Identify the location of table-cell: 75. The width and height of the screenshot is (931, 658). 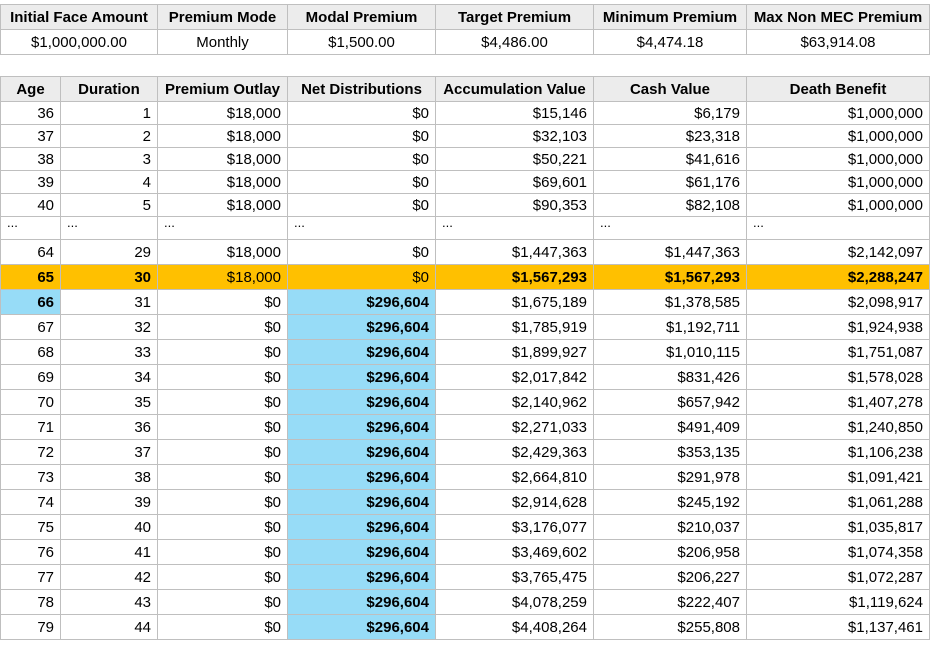
(30, 527).